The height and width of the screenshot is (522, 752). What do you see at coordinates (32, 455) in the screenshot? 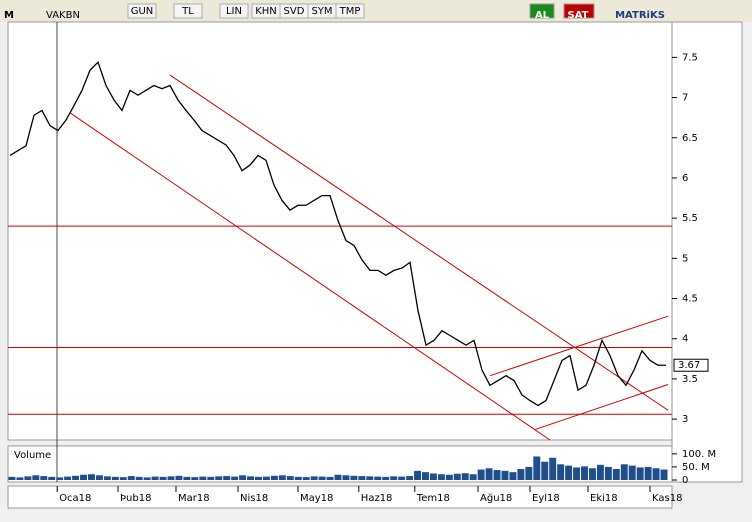
I see `volume-title: Volume` at bounding box center [32, 455].